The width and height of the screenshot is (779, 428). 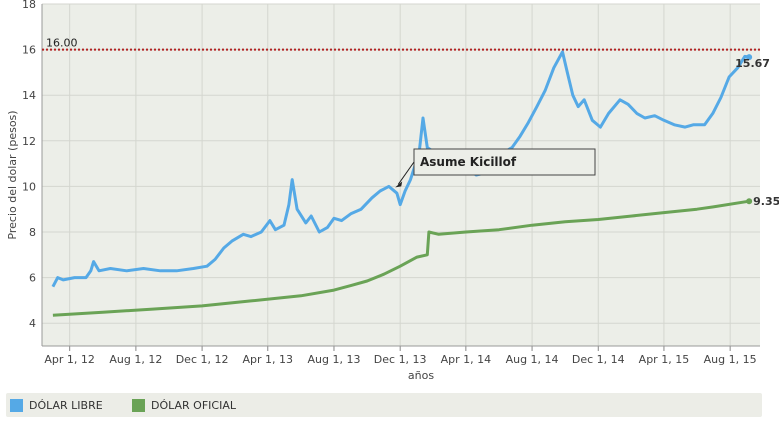 I want to click on legend-item-dolar-libre: DÓLAR LIBRE, so click(x=56, y=405).